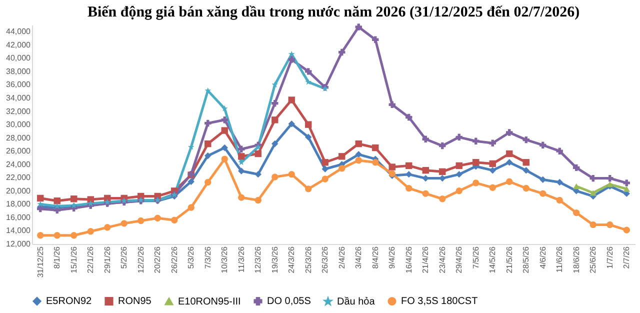  What do you see at coordinates (124, 257) in the screenshot?
I see `x-tick-label: 5/2/26` at bounding box center [124, 257].